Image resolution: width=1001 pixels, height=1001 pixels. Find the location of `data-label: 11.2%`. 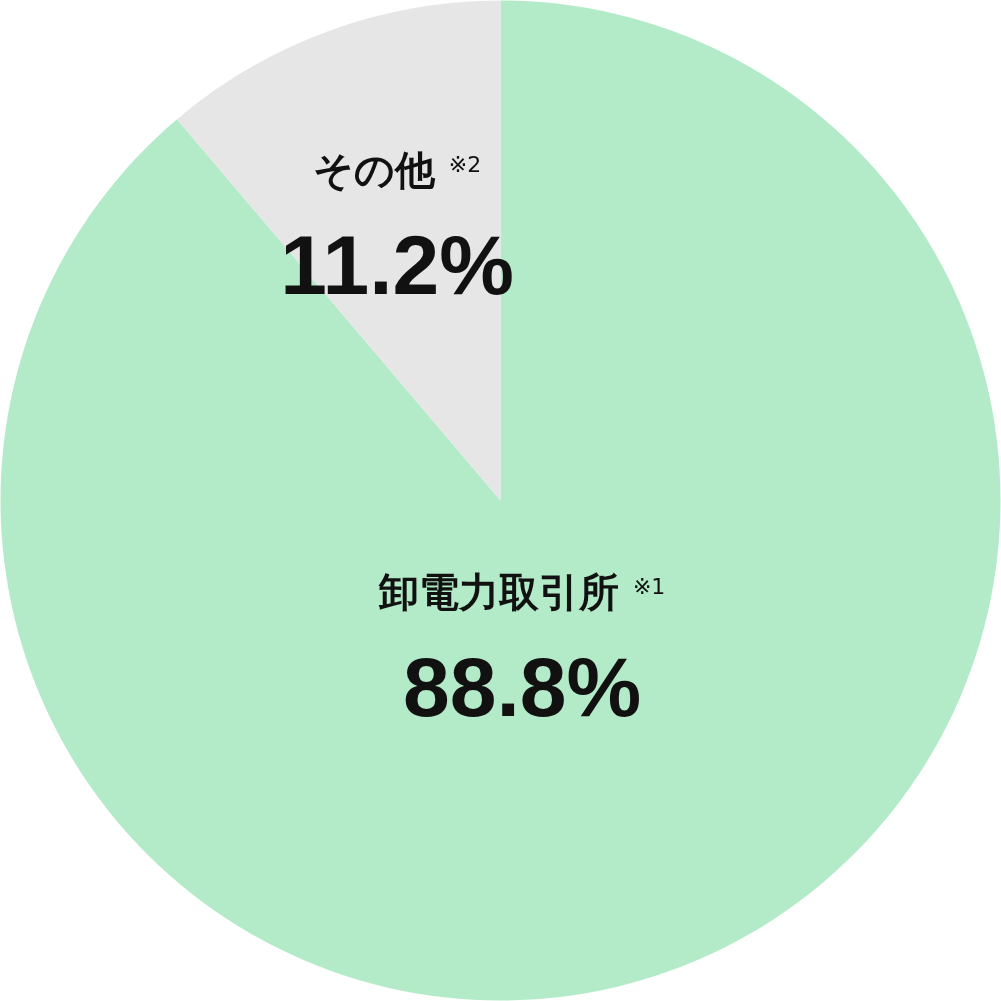

data-label: 11.2% is located at coordinates (397, 264).